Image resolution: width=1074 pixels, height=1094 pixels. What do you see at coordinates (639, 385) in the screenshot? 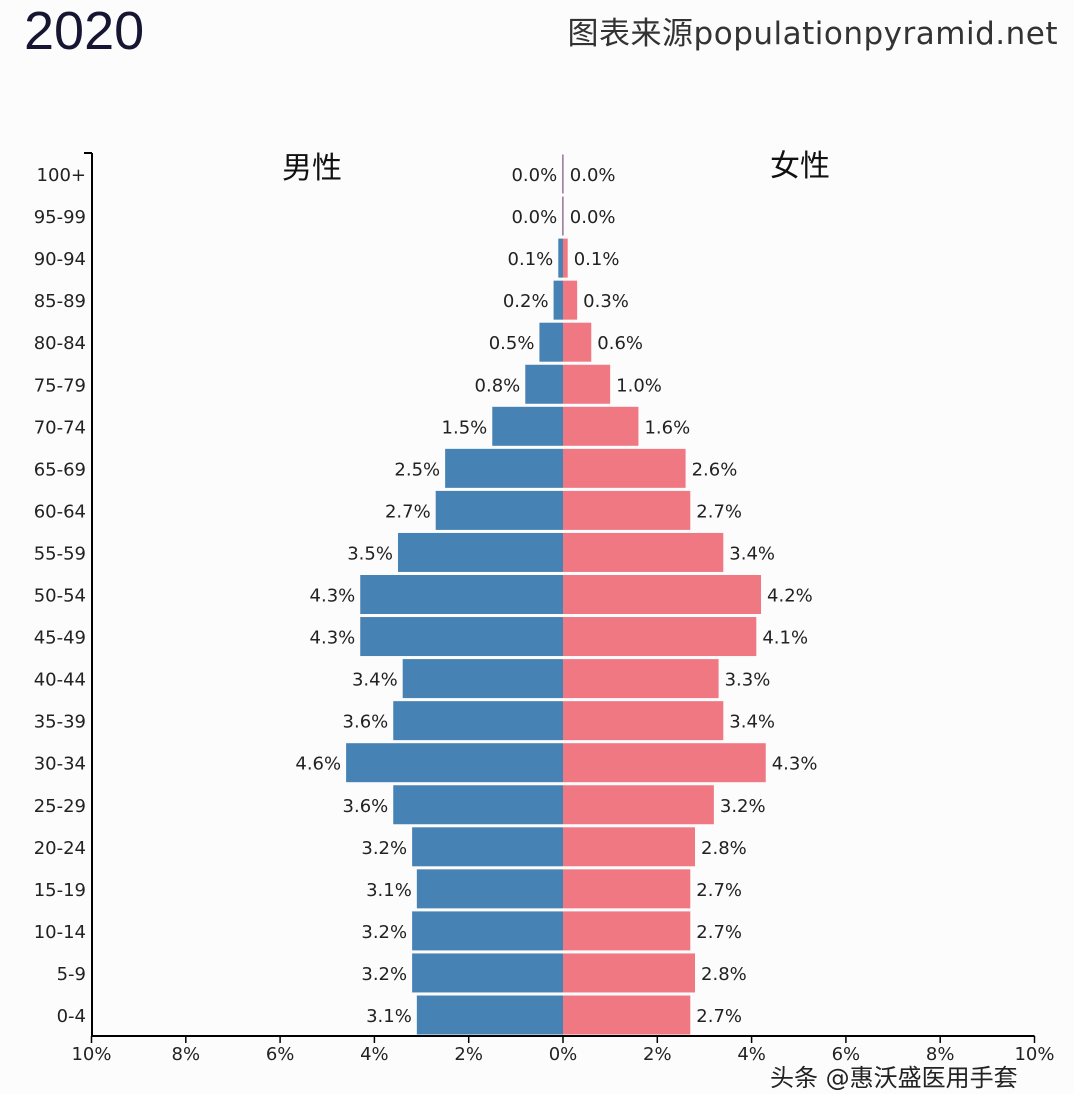
I see `data-label-female: 1.0%` at bounding box center [639, 385].